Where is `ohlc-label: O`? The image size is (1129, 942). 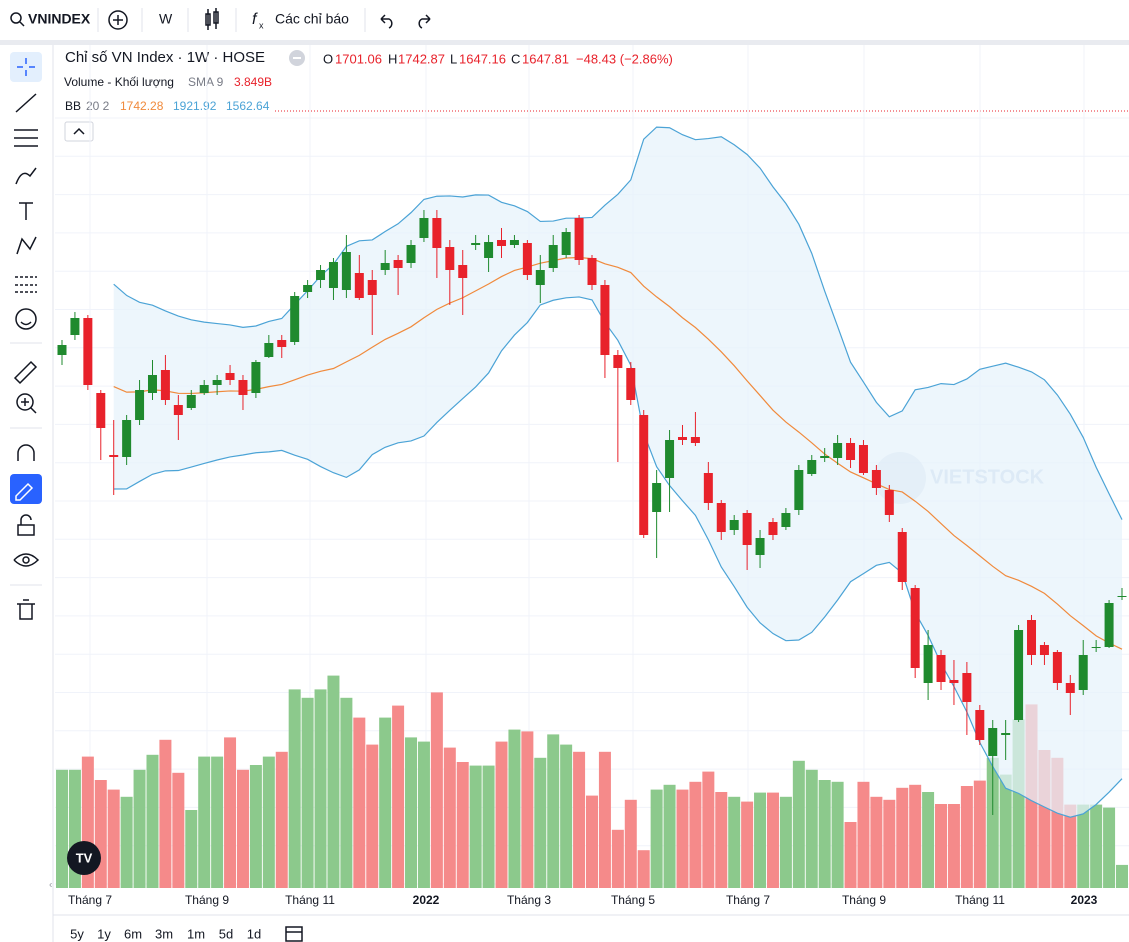 ohlc-label: O is located at coordinates (328, 58).